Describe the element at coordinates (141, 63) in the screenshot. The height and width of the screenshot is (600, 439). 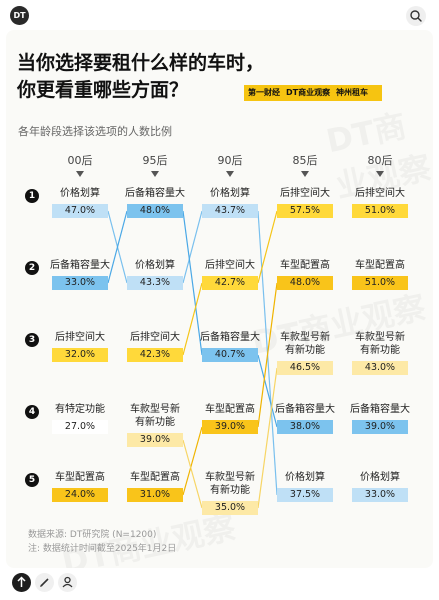
I see `title-line: 当你选择要租什么样的车时，` at that location.